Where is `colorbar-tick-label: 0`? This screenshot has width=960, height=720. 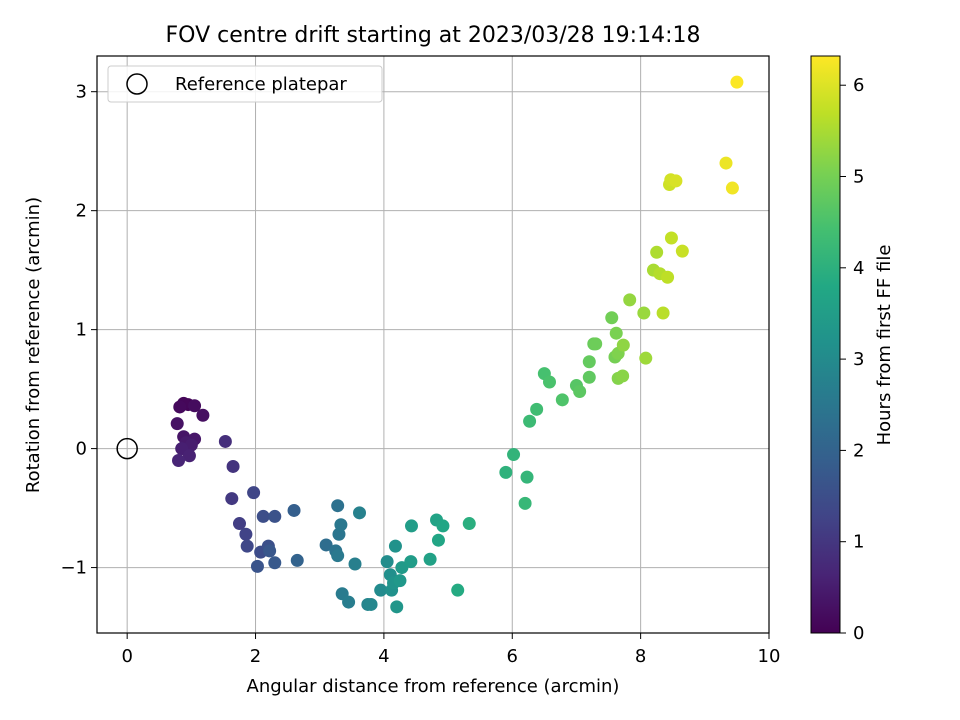
colorbar-tick-label: 0 is located at coordinates (858, 633).